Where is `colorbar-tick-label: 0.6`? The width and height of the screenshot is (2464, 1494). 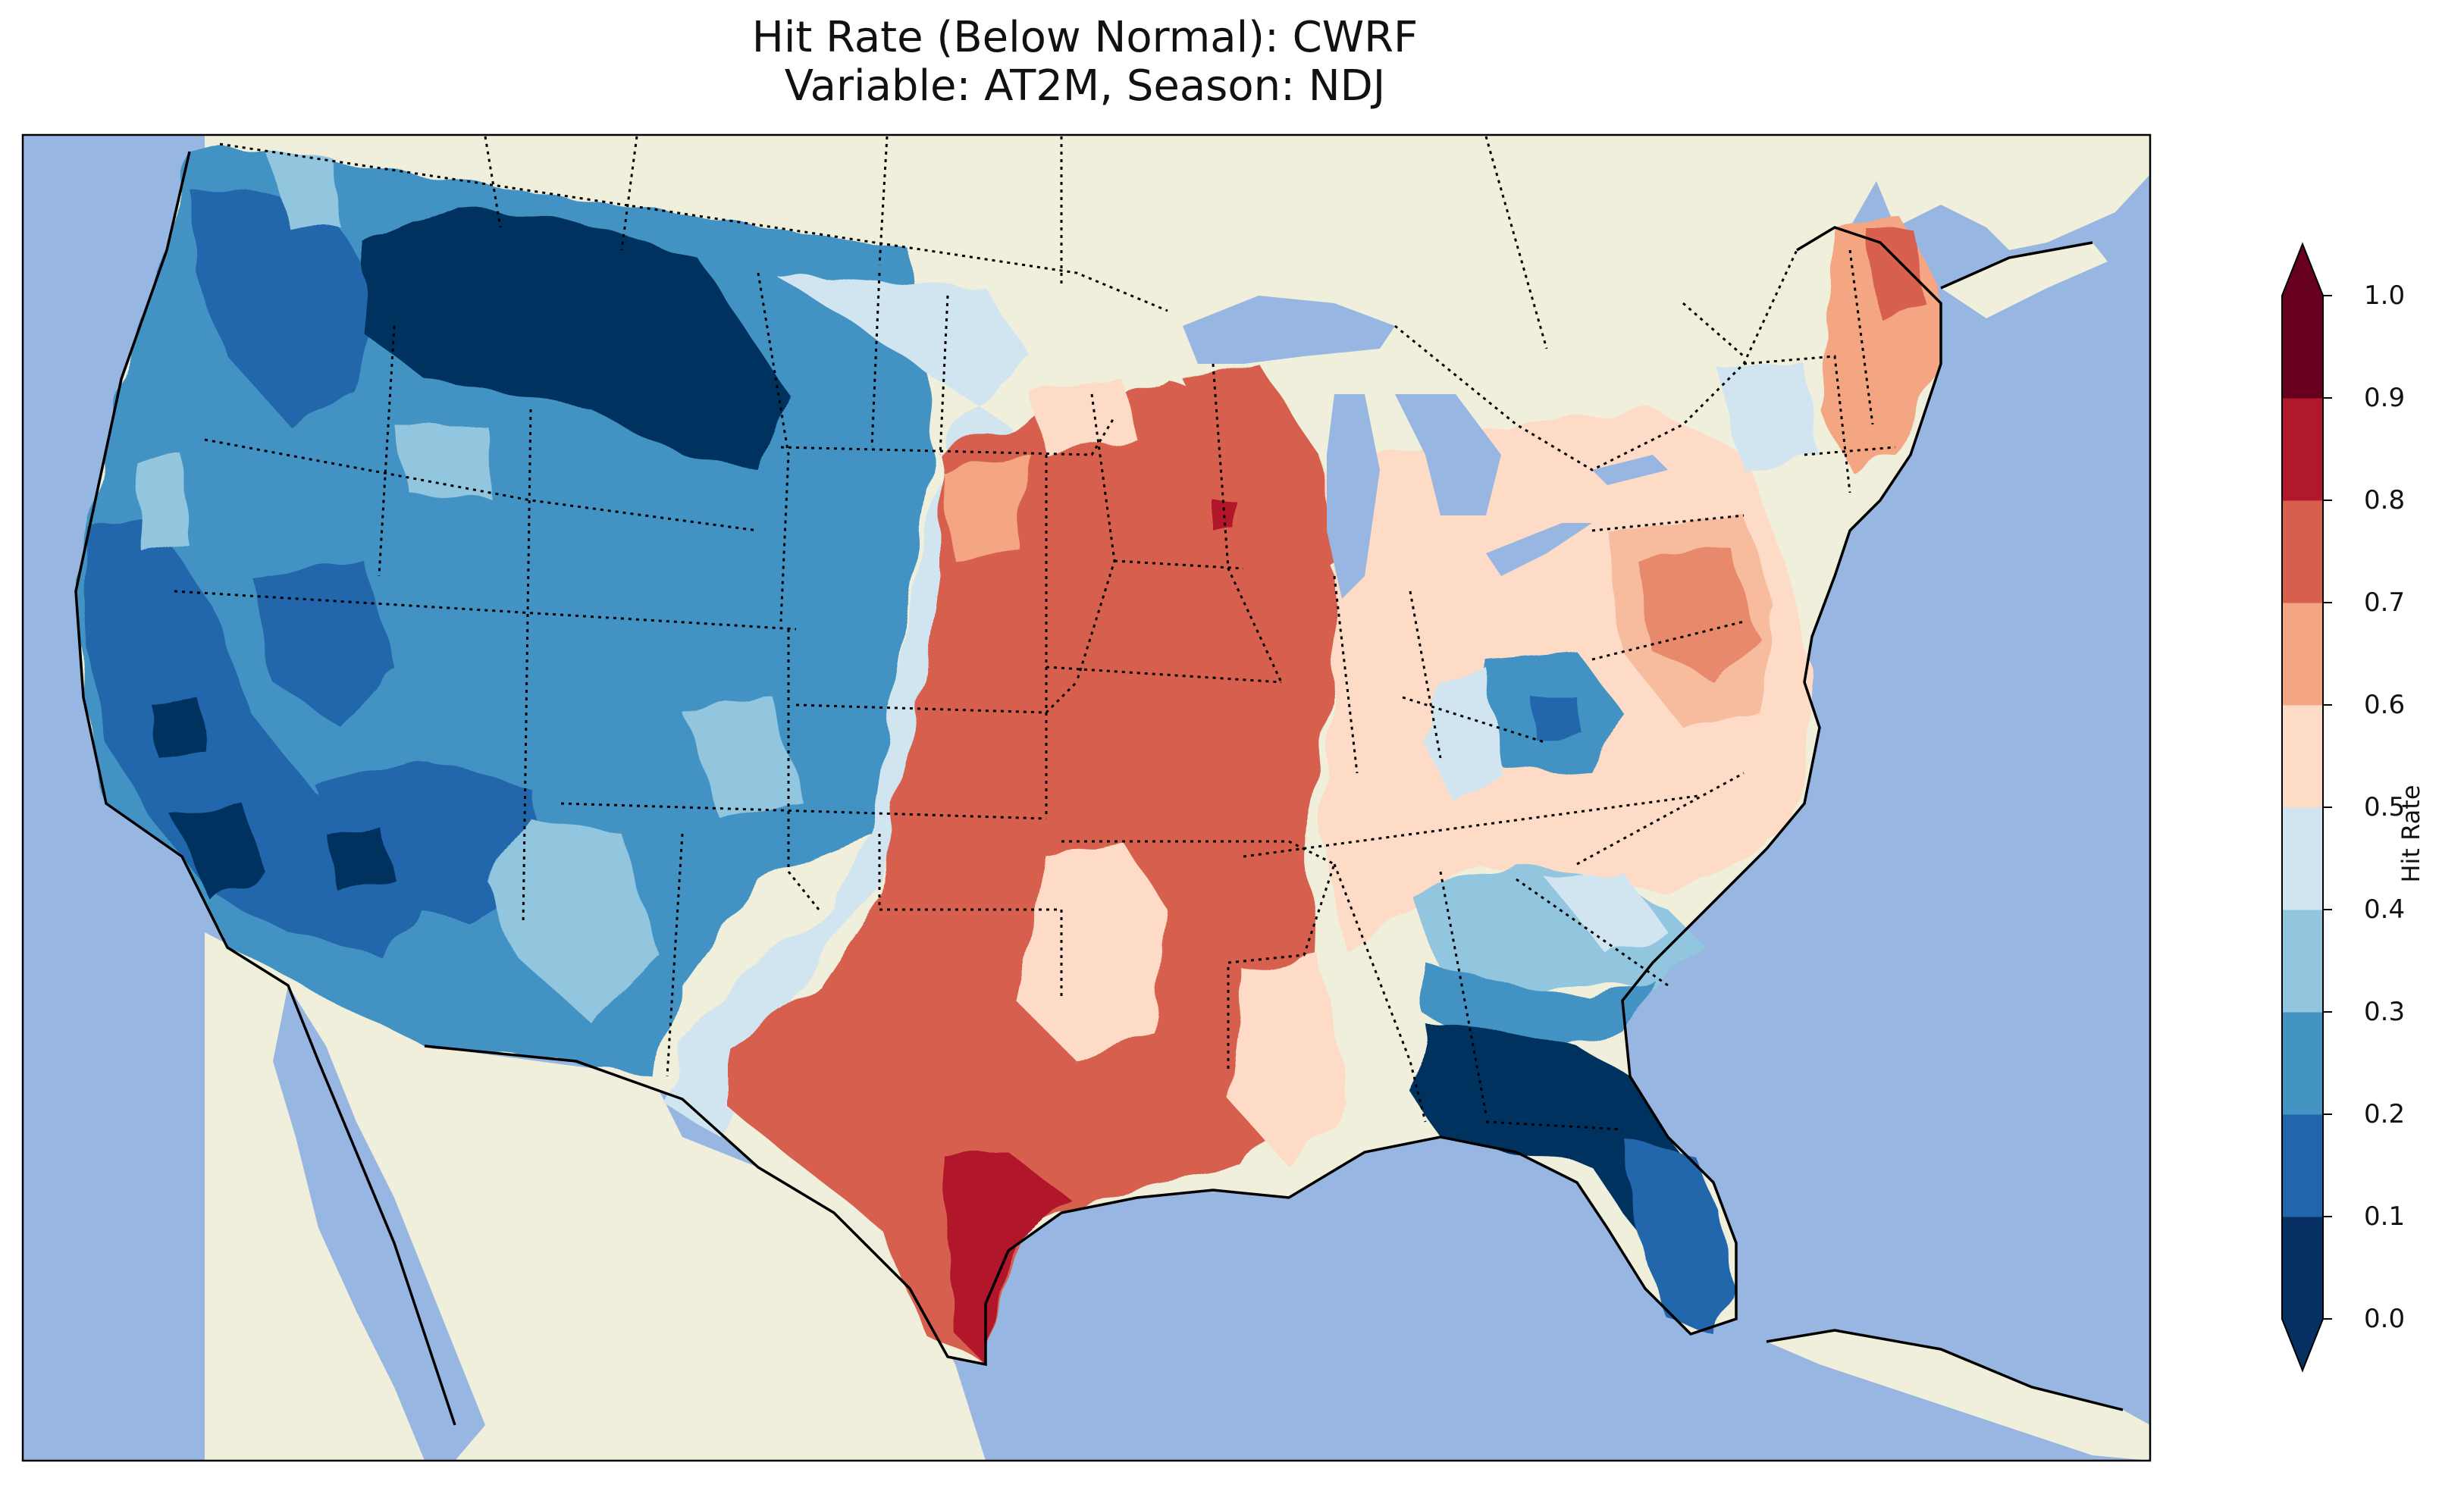 colorbar-tick-label: 0.6 is located at coordinates (2385, 705).